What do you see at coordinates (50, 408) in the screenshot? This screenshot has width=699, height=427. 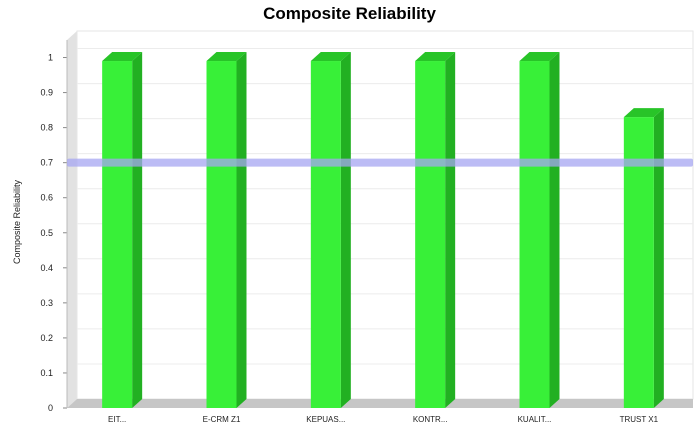 I see `y-tick-label: 0` at bounding box center [50, 408].